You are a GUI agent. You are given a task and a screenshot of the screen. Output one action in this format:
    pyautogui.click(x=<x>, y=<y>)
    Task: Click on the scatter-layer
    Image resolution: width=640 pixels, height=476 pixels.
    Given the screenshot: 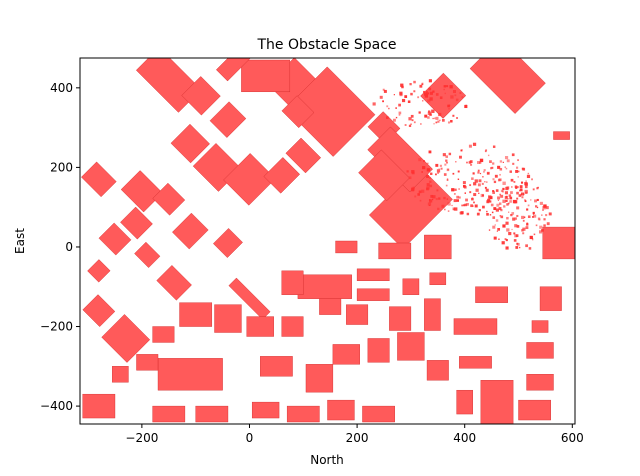 What is the action you would take?
    pyautogui.click(x=462, y=164)
    